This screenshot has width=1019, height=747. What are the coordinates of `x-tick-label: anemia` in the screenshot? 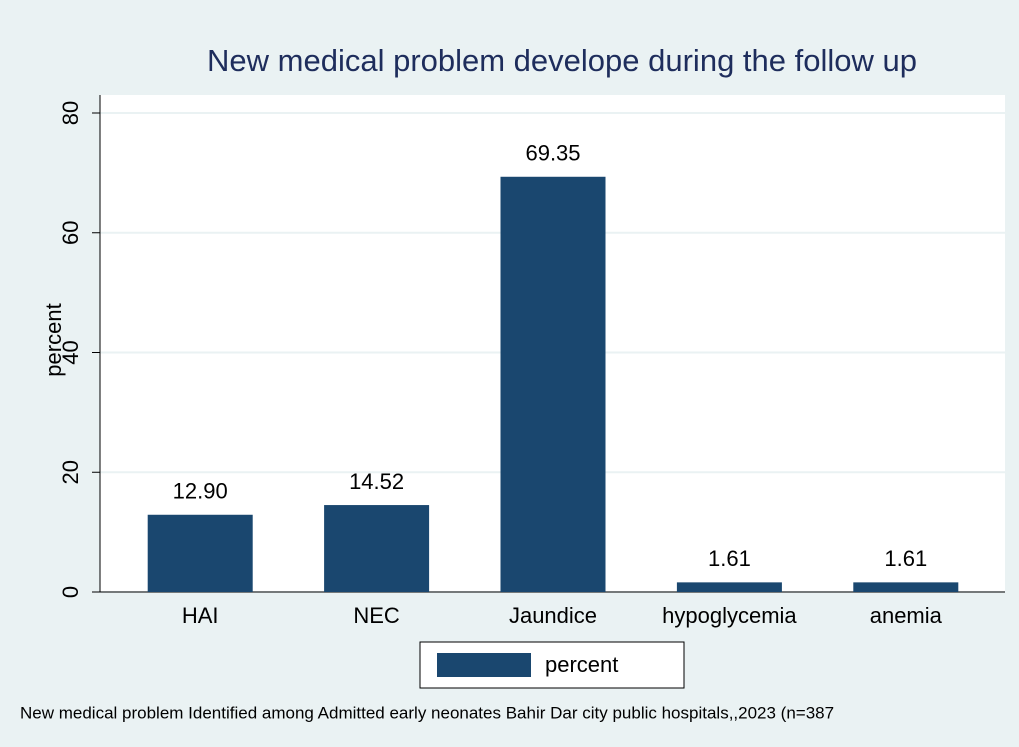 It's located at (906, 615).